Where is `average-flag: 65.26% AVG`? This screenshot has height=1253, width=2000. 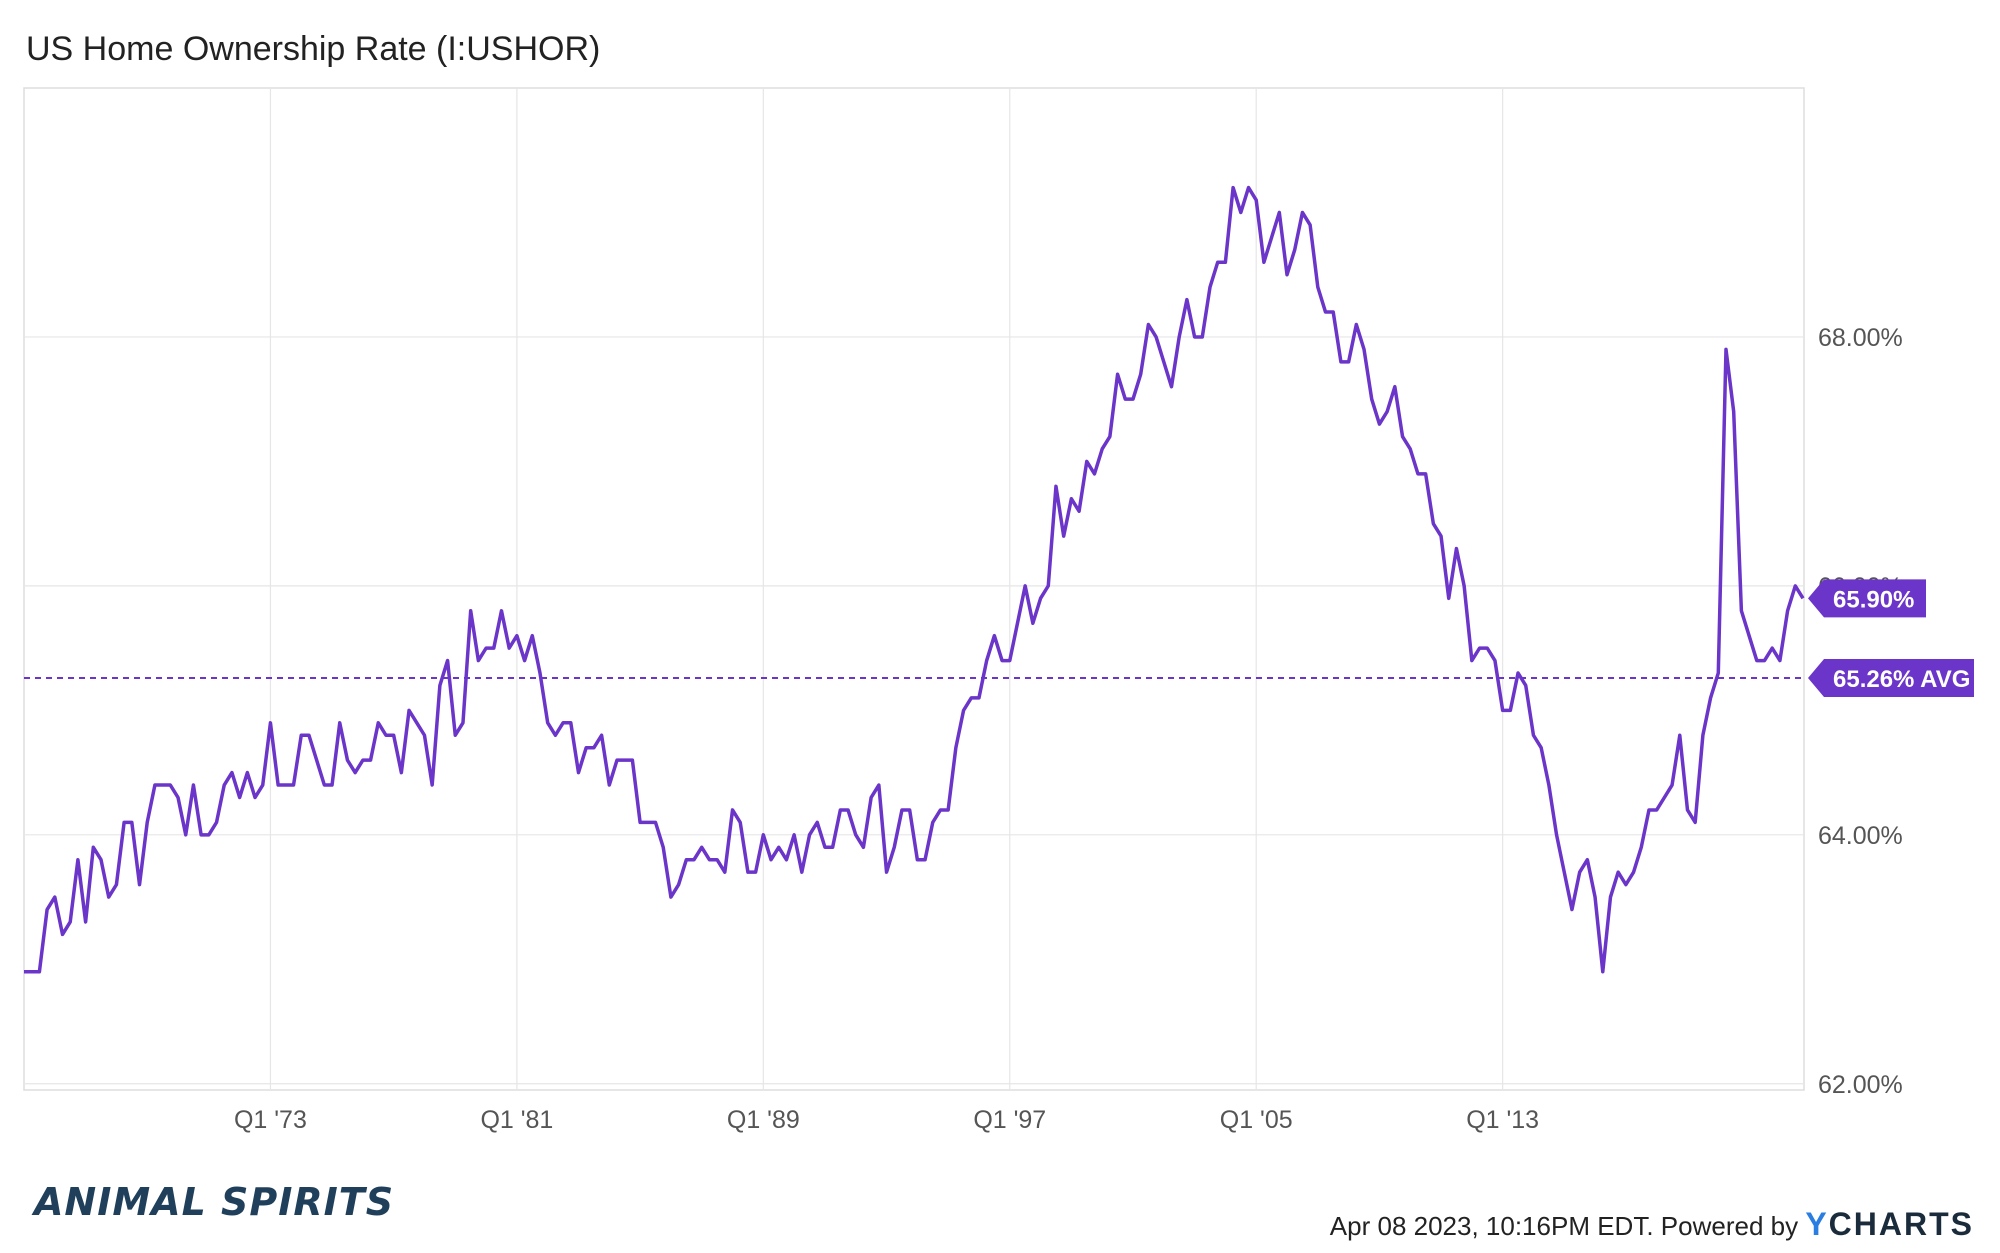
average-flag: 65.26% AVG is located at coordinates (1891, 677).